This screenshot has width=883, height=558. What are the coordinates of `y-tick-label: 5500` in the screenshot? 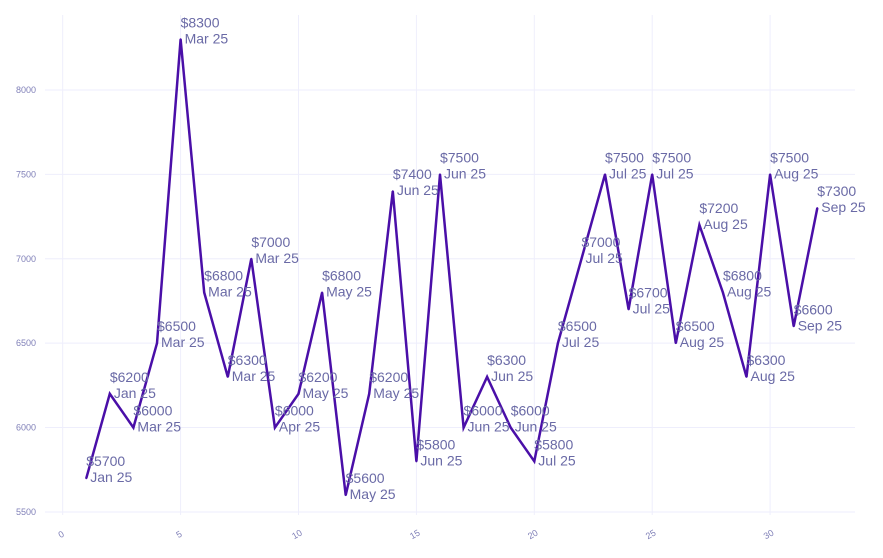 It's located at (26, 512).